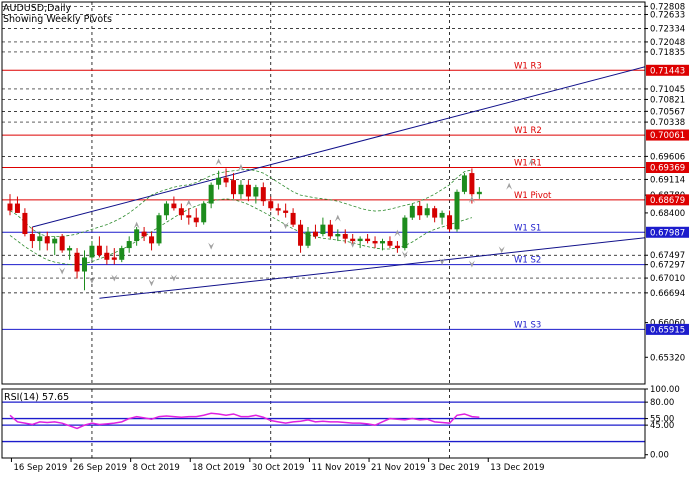  Describe the element at coordinates (527, 325) in the screenshot. I see `pivot-label: W1 S3` at that location.